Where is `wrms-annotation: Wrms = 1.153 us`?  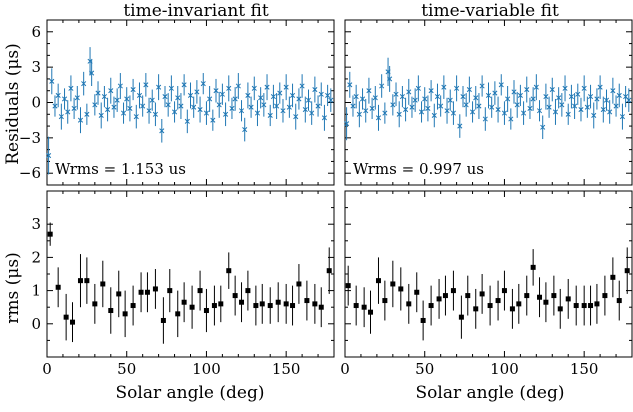
wrms-annotation: Wrms = 1.153 us is located at coordinates (120, 169).